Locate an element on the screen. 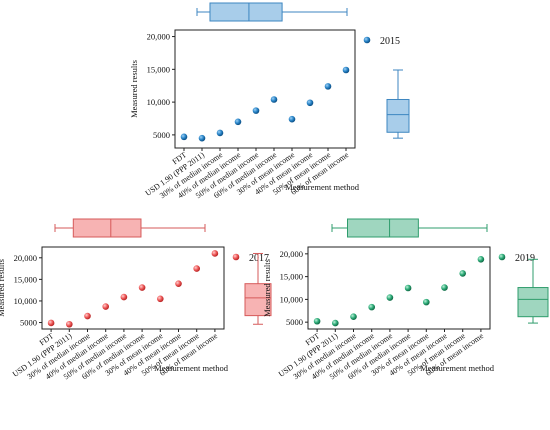  year-label: 2015 is located at coordinates (390, 41).